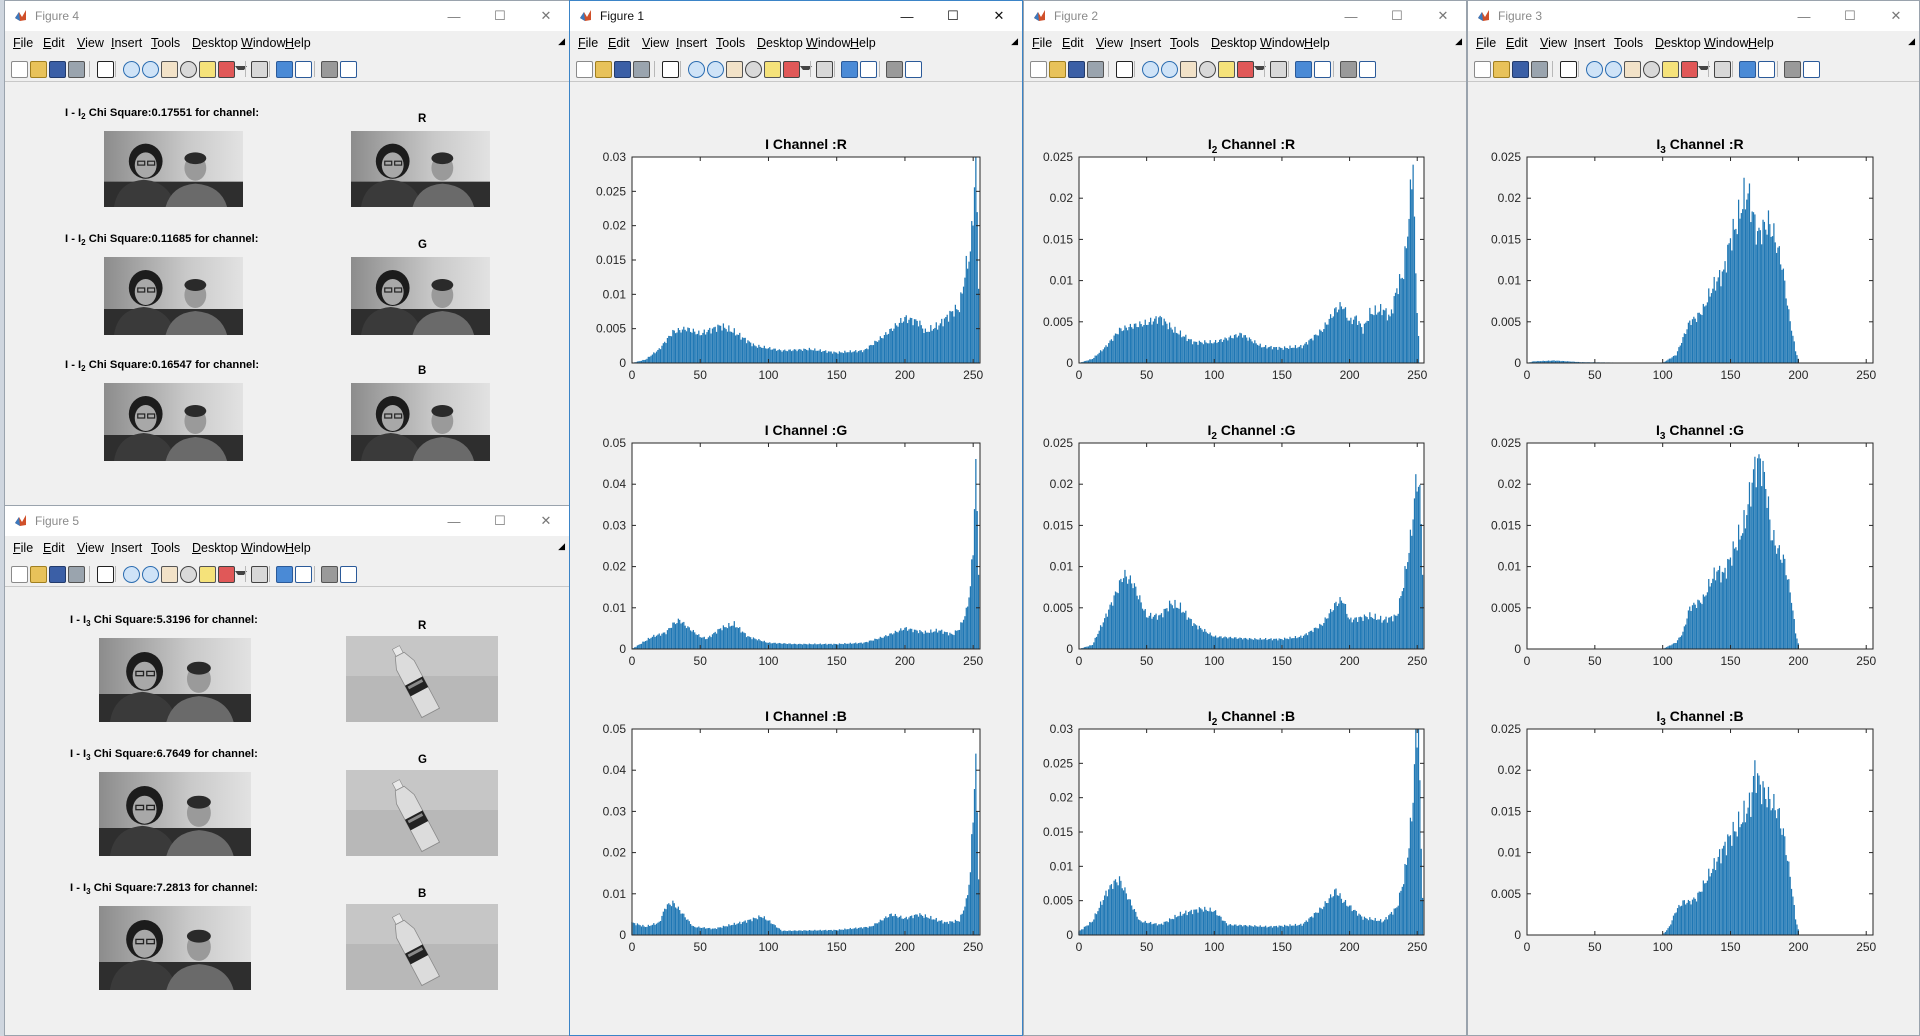  I want to click on figure3-titlebar: Figure 3 — ☐ ✕, so click(1693, 16).